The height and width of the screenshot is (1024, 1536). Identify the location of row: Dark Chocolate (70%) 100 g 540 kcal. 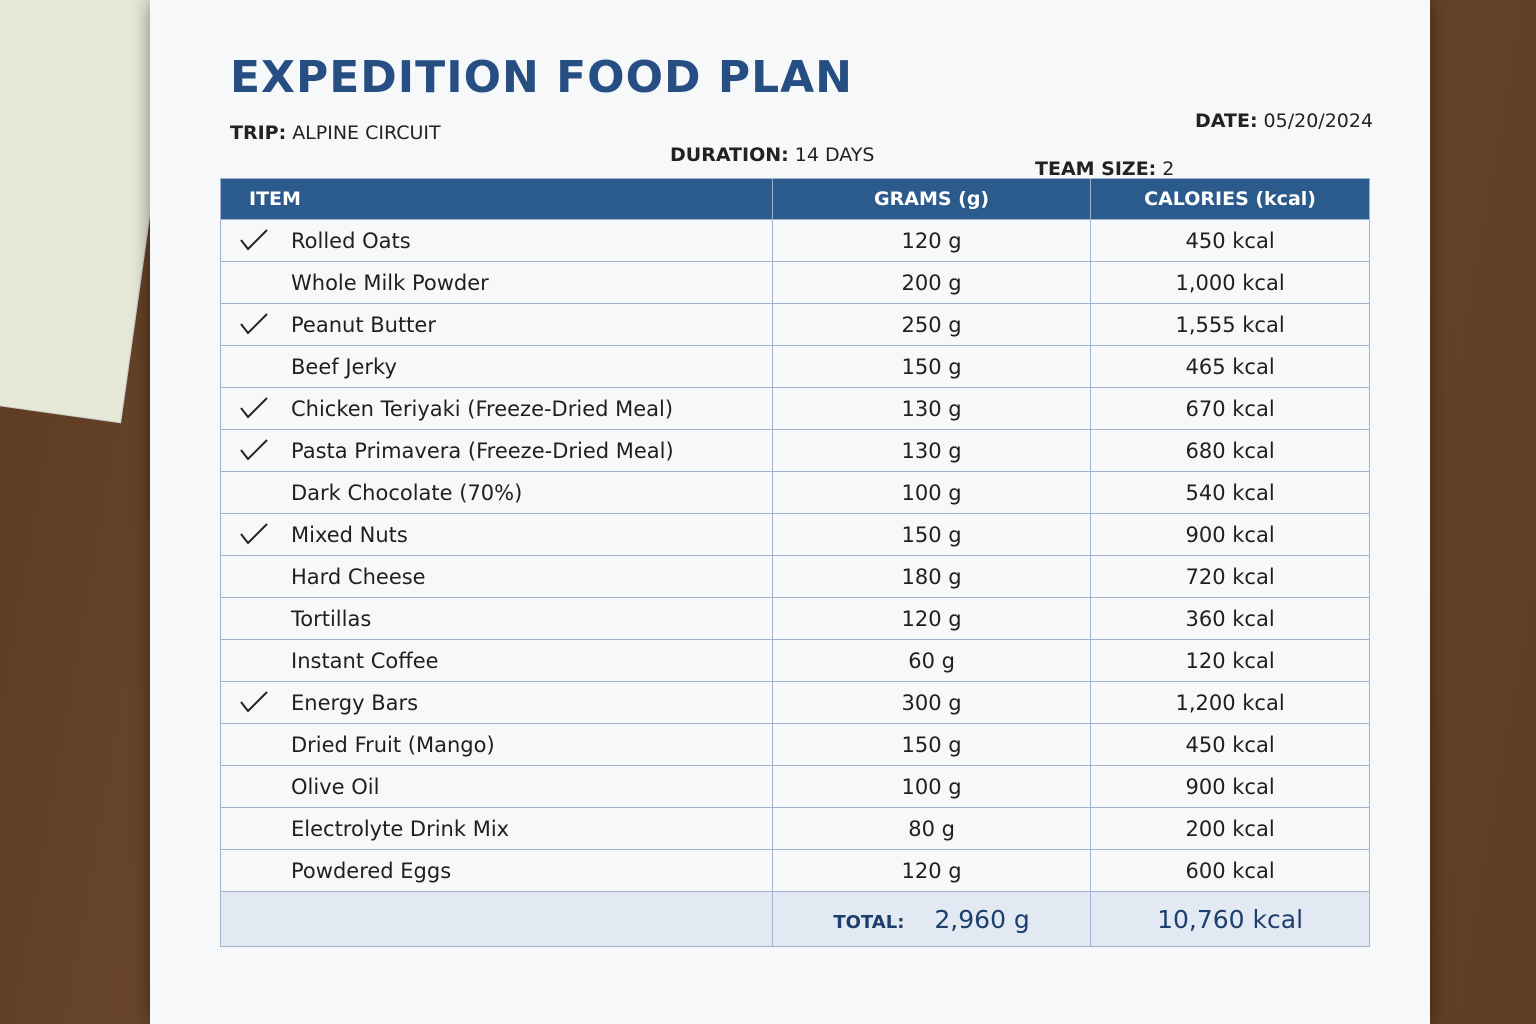
(795, 492).